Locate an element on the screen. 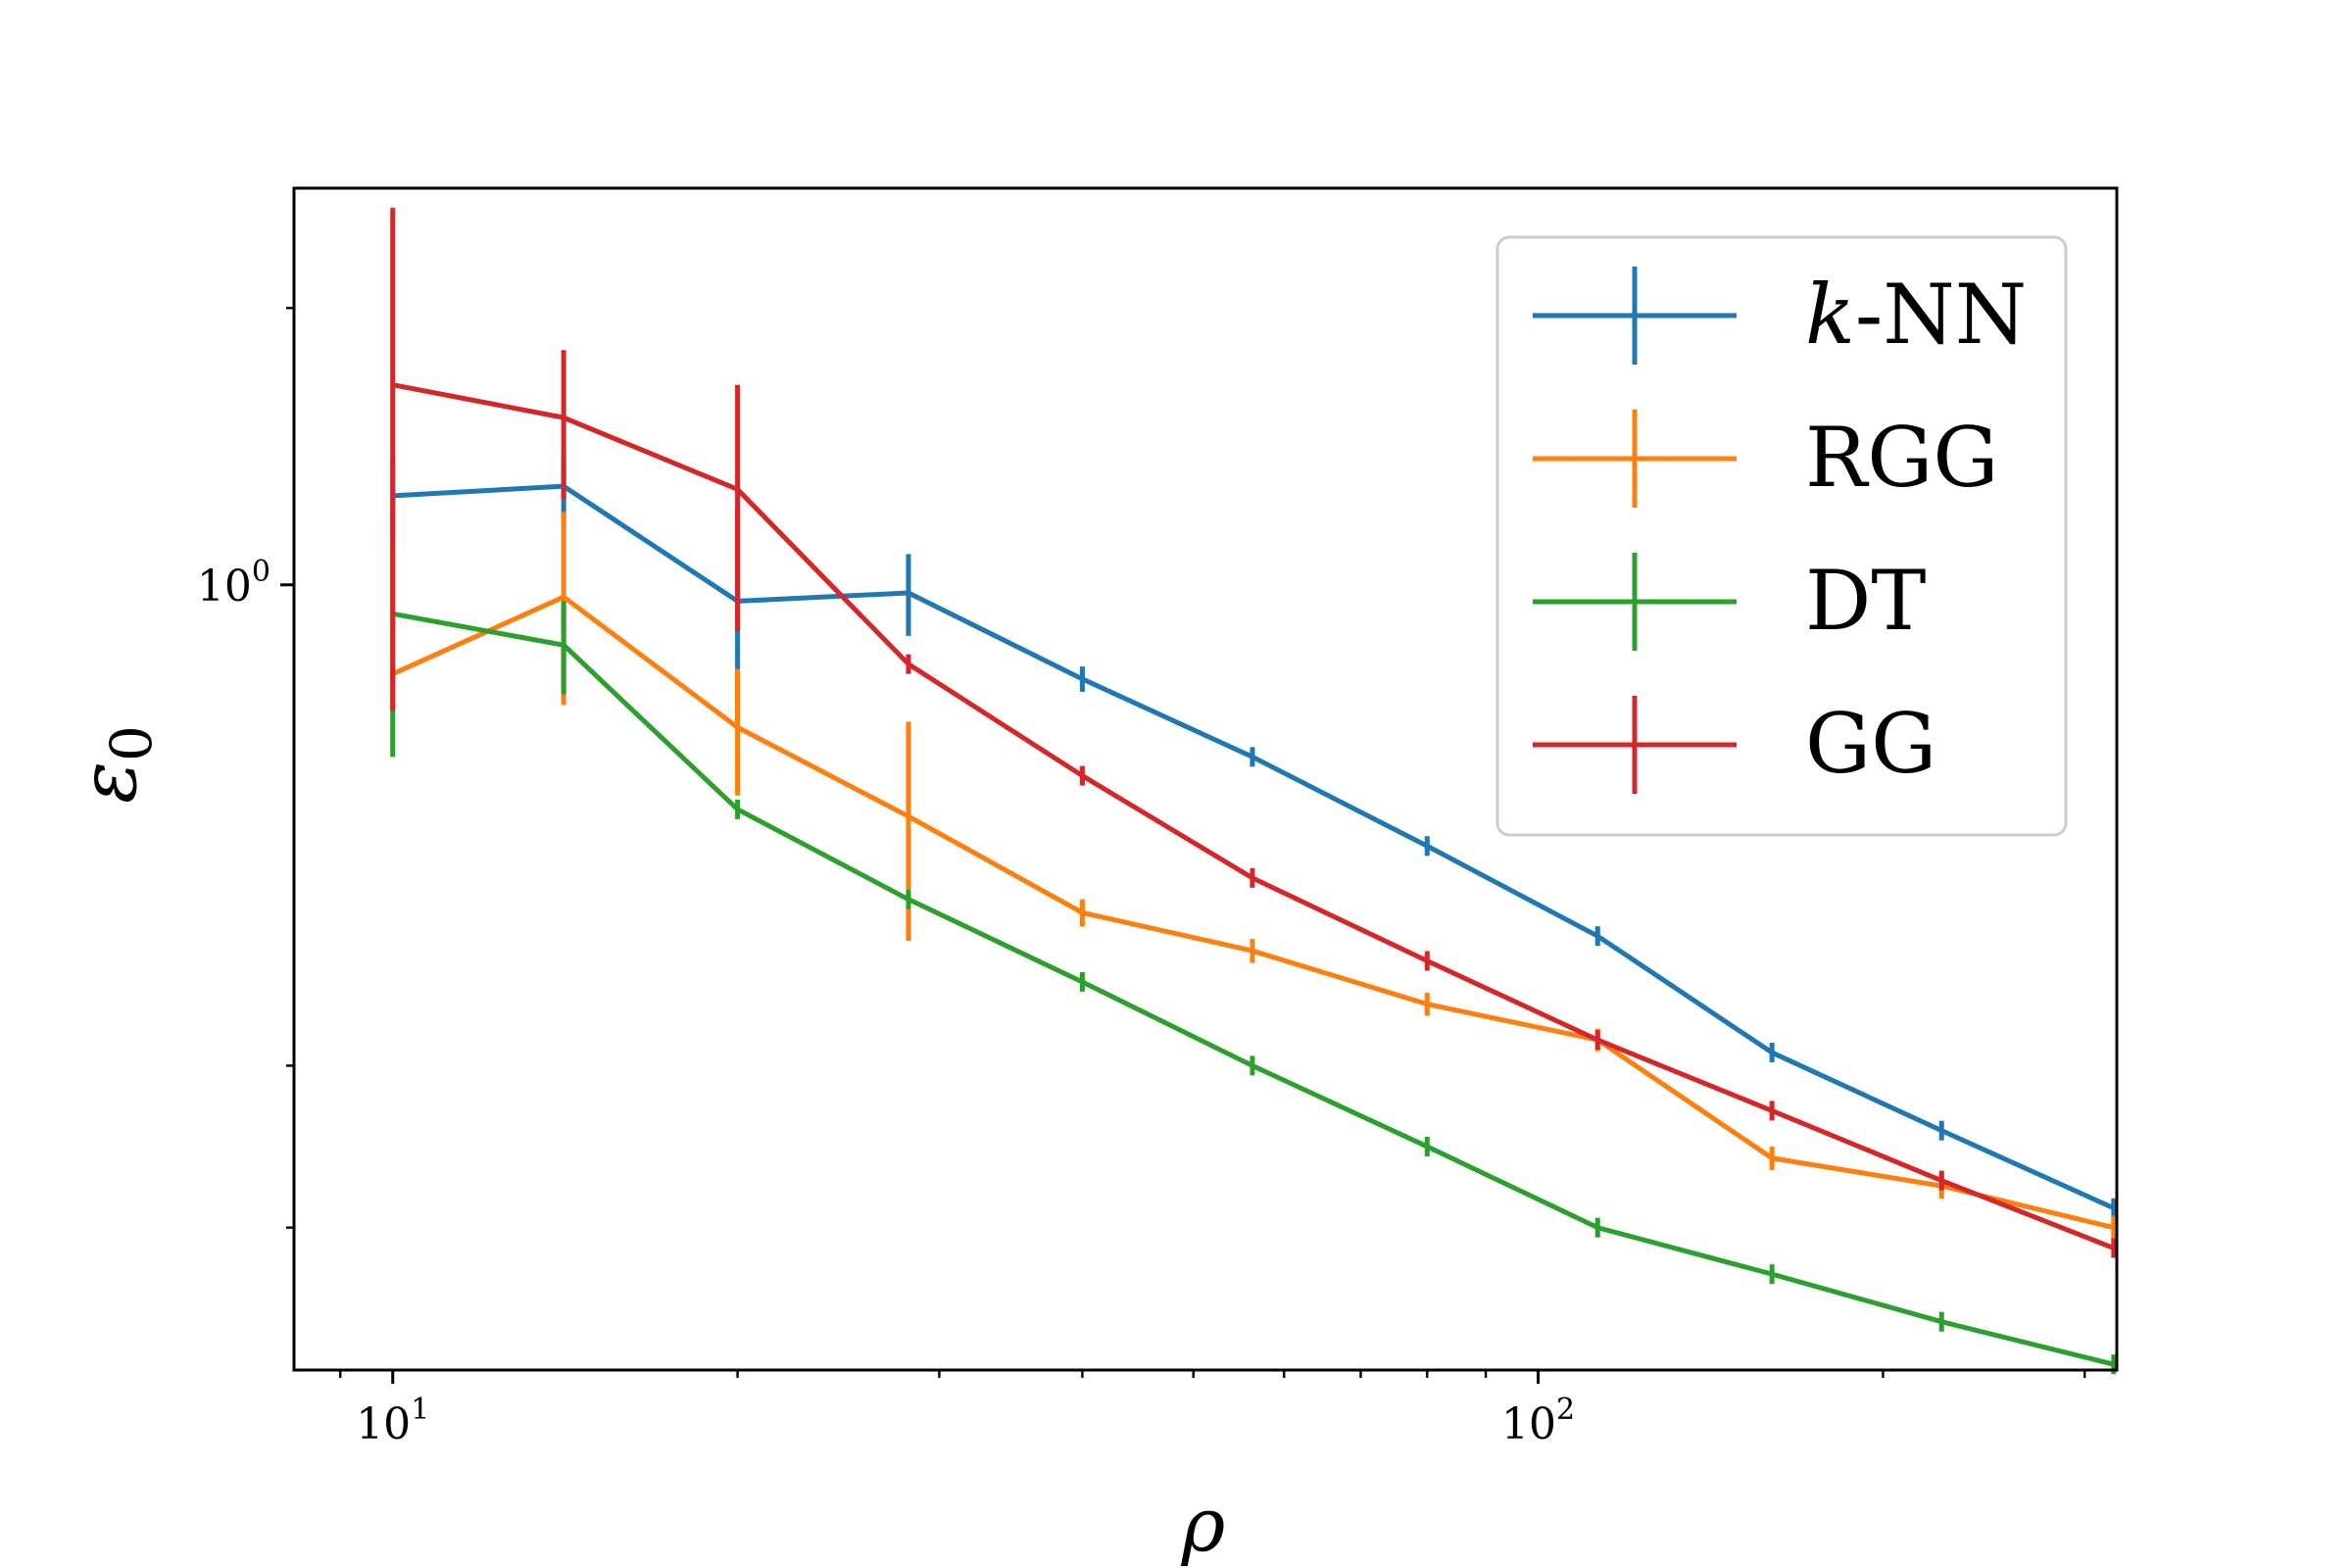  x-tick-label: 101 is located at coordinates (392, 1421).